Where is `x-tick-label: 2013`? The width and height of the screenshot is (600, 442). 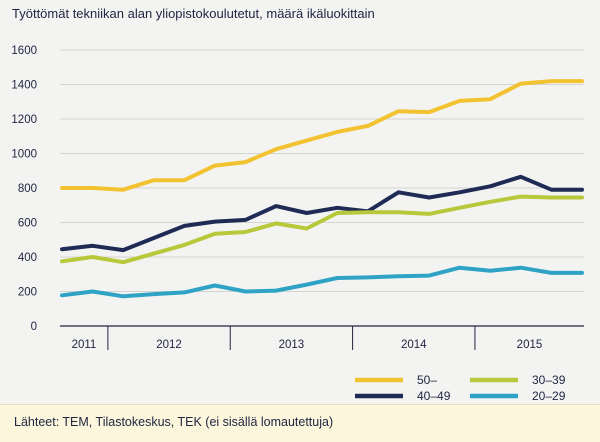
x-tick-label: 2013 is located at coordinates (292, 345).